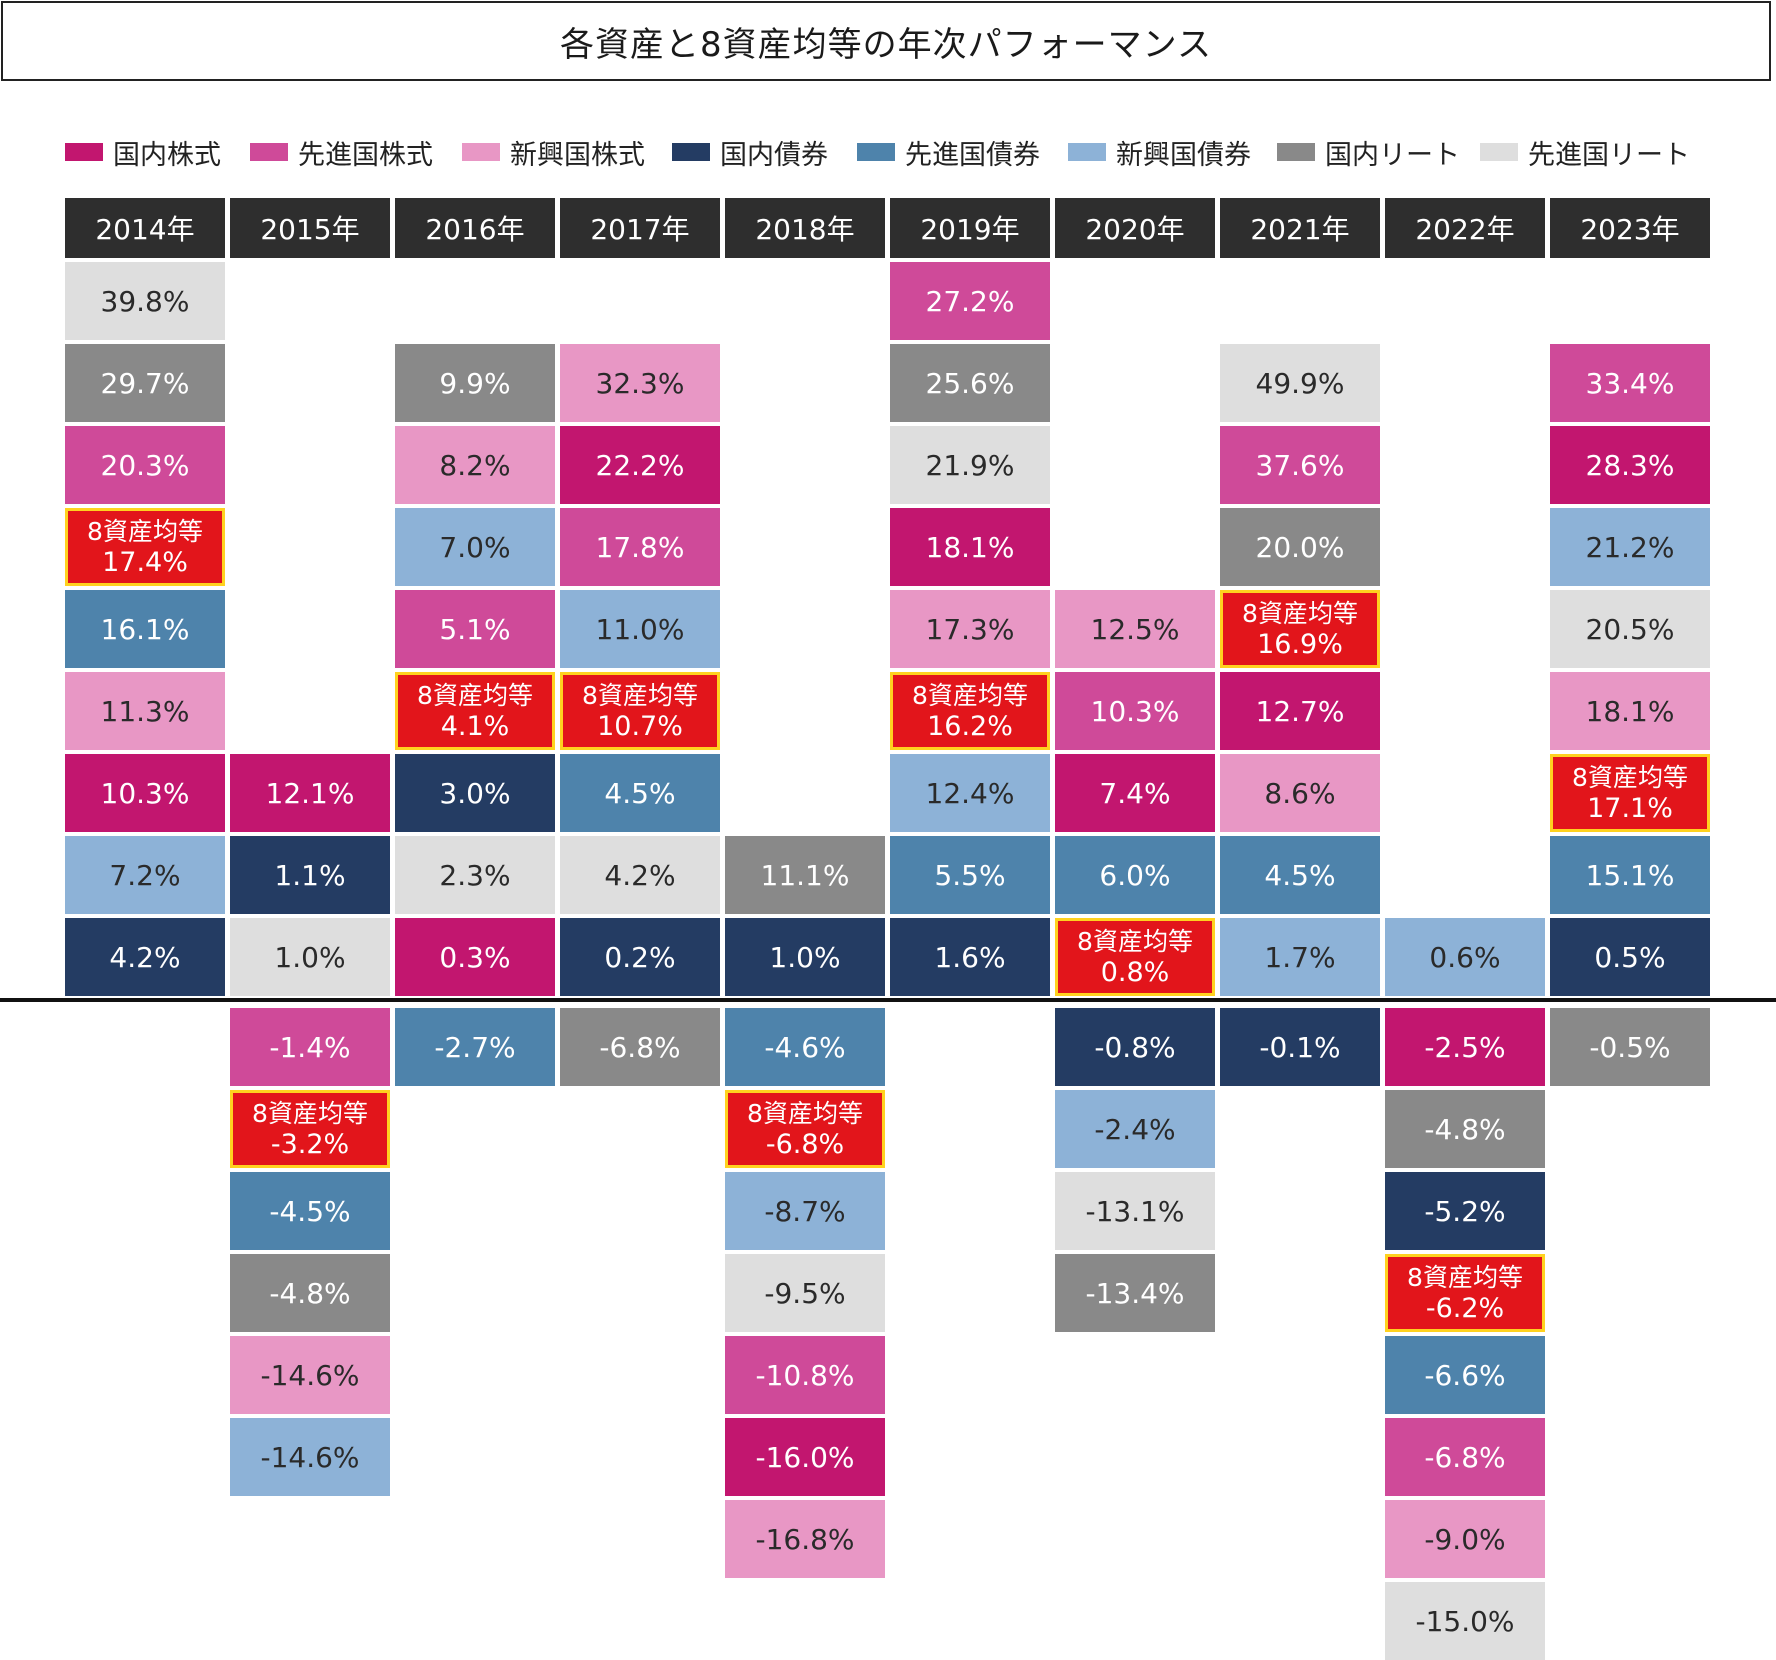 The width and height of the screenshot is (1776, 1660). Describe the element at coordinates (475, 875) in the screenshot. I see `cell-developed-reit: 2.3%` at that location.